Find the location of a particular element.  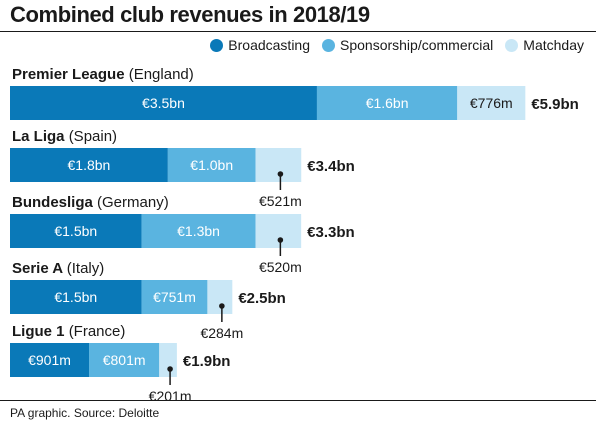

data-label-sponsorship: €1.3bn is located at coordinates (198, 231).